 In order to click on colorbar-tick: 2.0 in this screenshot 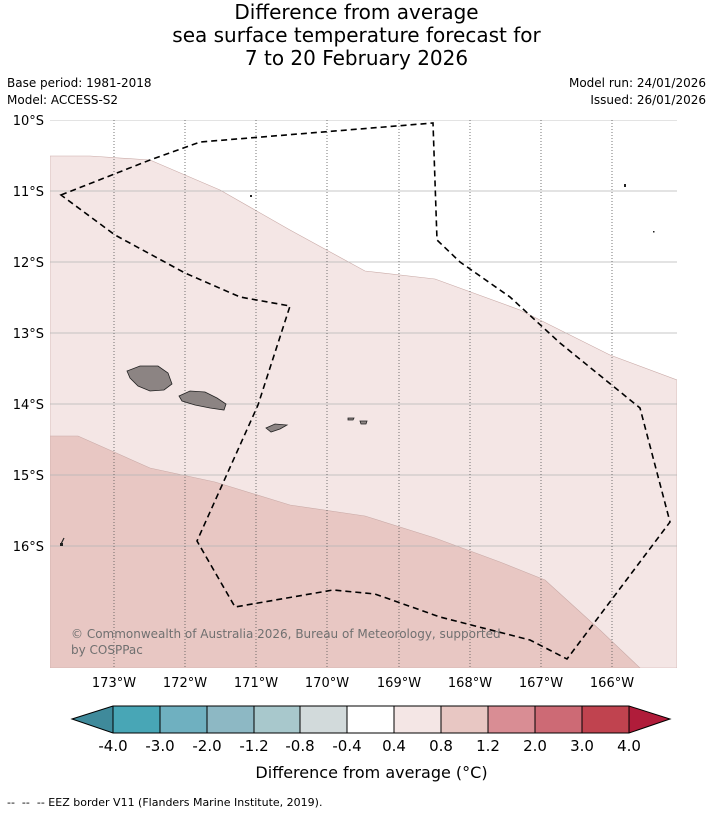, I will do `click(535, 746)`.